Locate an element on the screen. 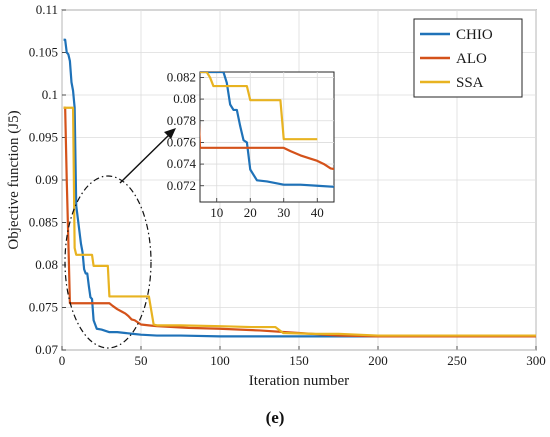 This screenshot has width=550, height=437. inset-x-tick-label: 10 is located at coordinates (216, 212).